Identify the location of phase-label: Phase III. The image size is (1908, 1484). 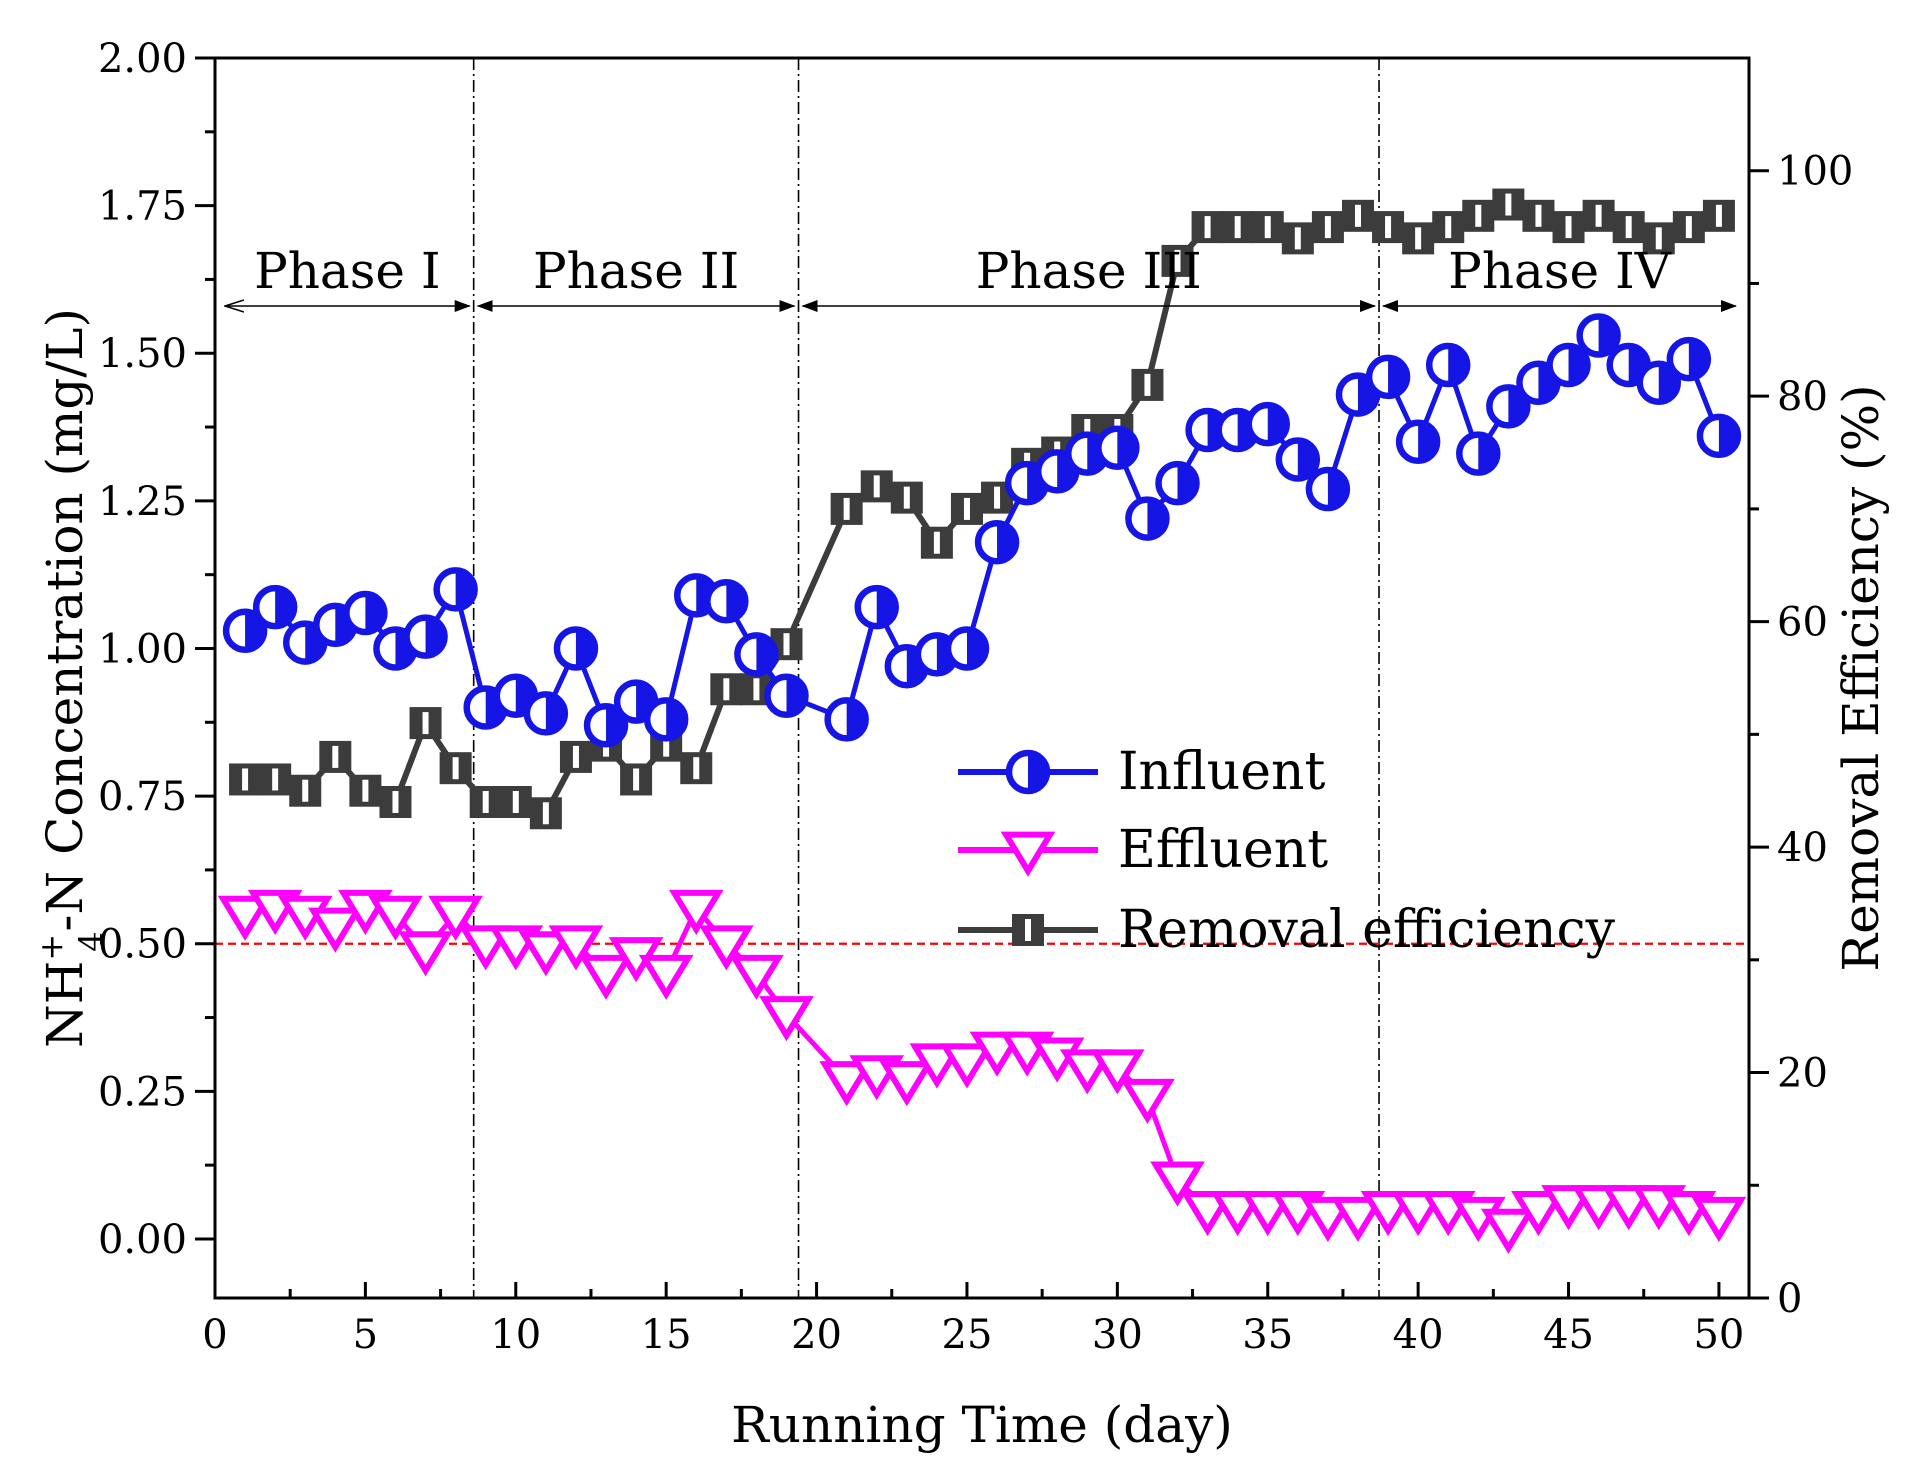
(1089, 271).